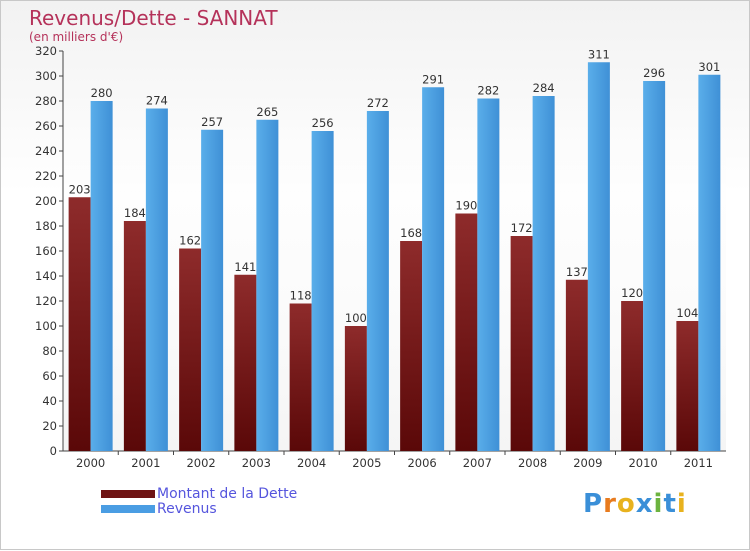 This screenshot has width=750, height=551. What do you see at coordinates (49, 426) in the screenshot?
I see `y-tick-label: 20` at bounding box center [49, 426].